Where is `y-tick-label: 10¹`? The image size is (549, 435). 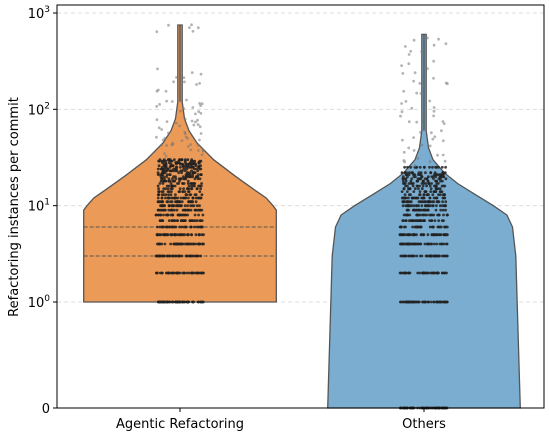
y-tick-label: 10¹ is located at coordinates (39, 206).